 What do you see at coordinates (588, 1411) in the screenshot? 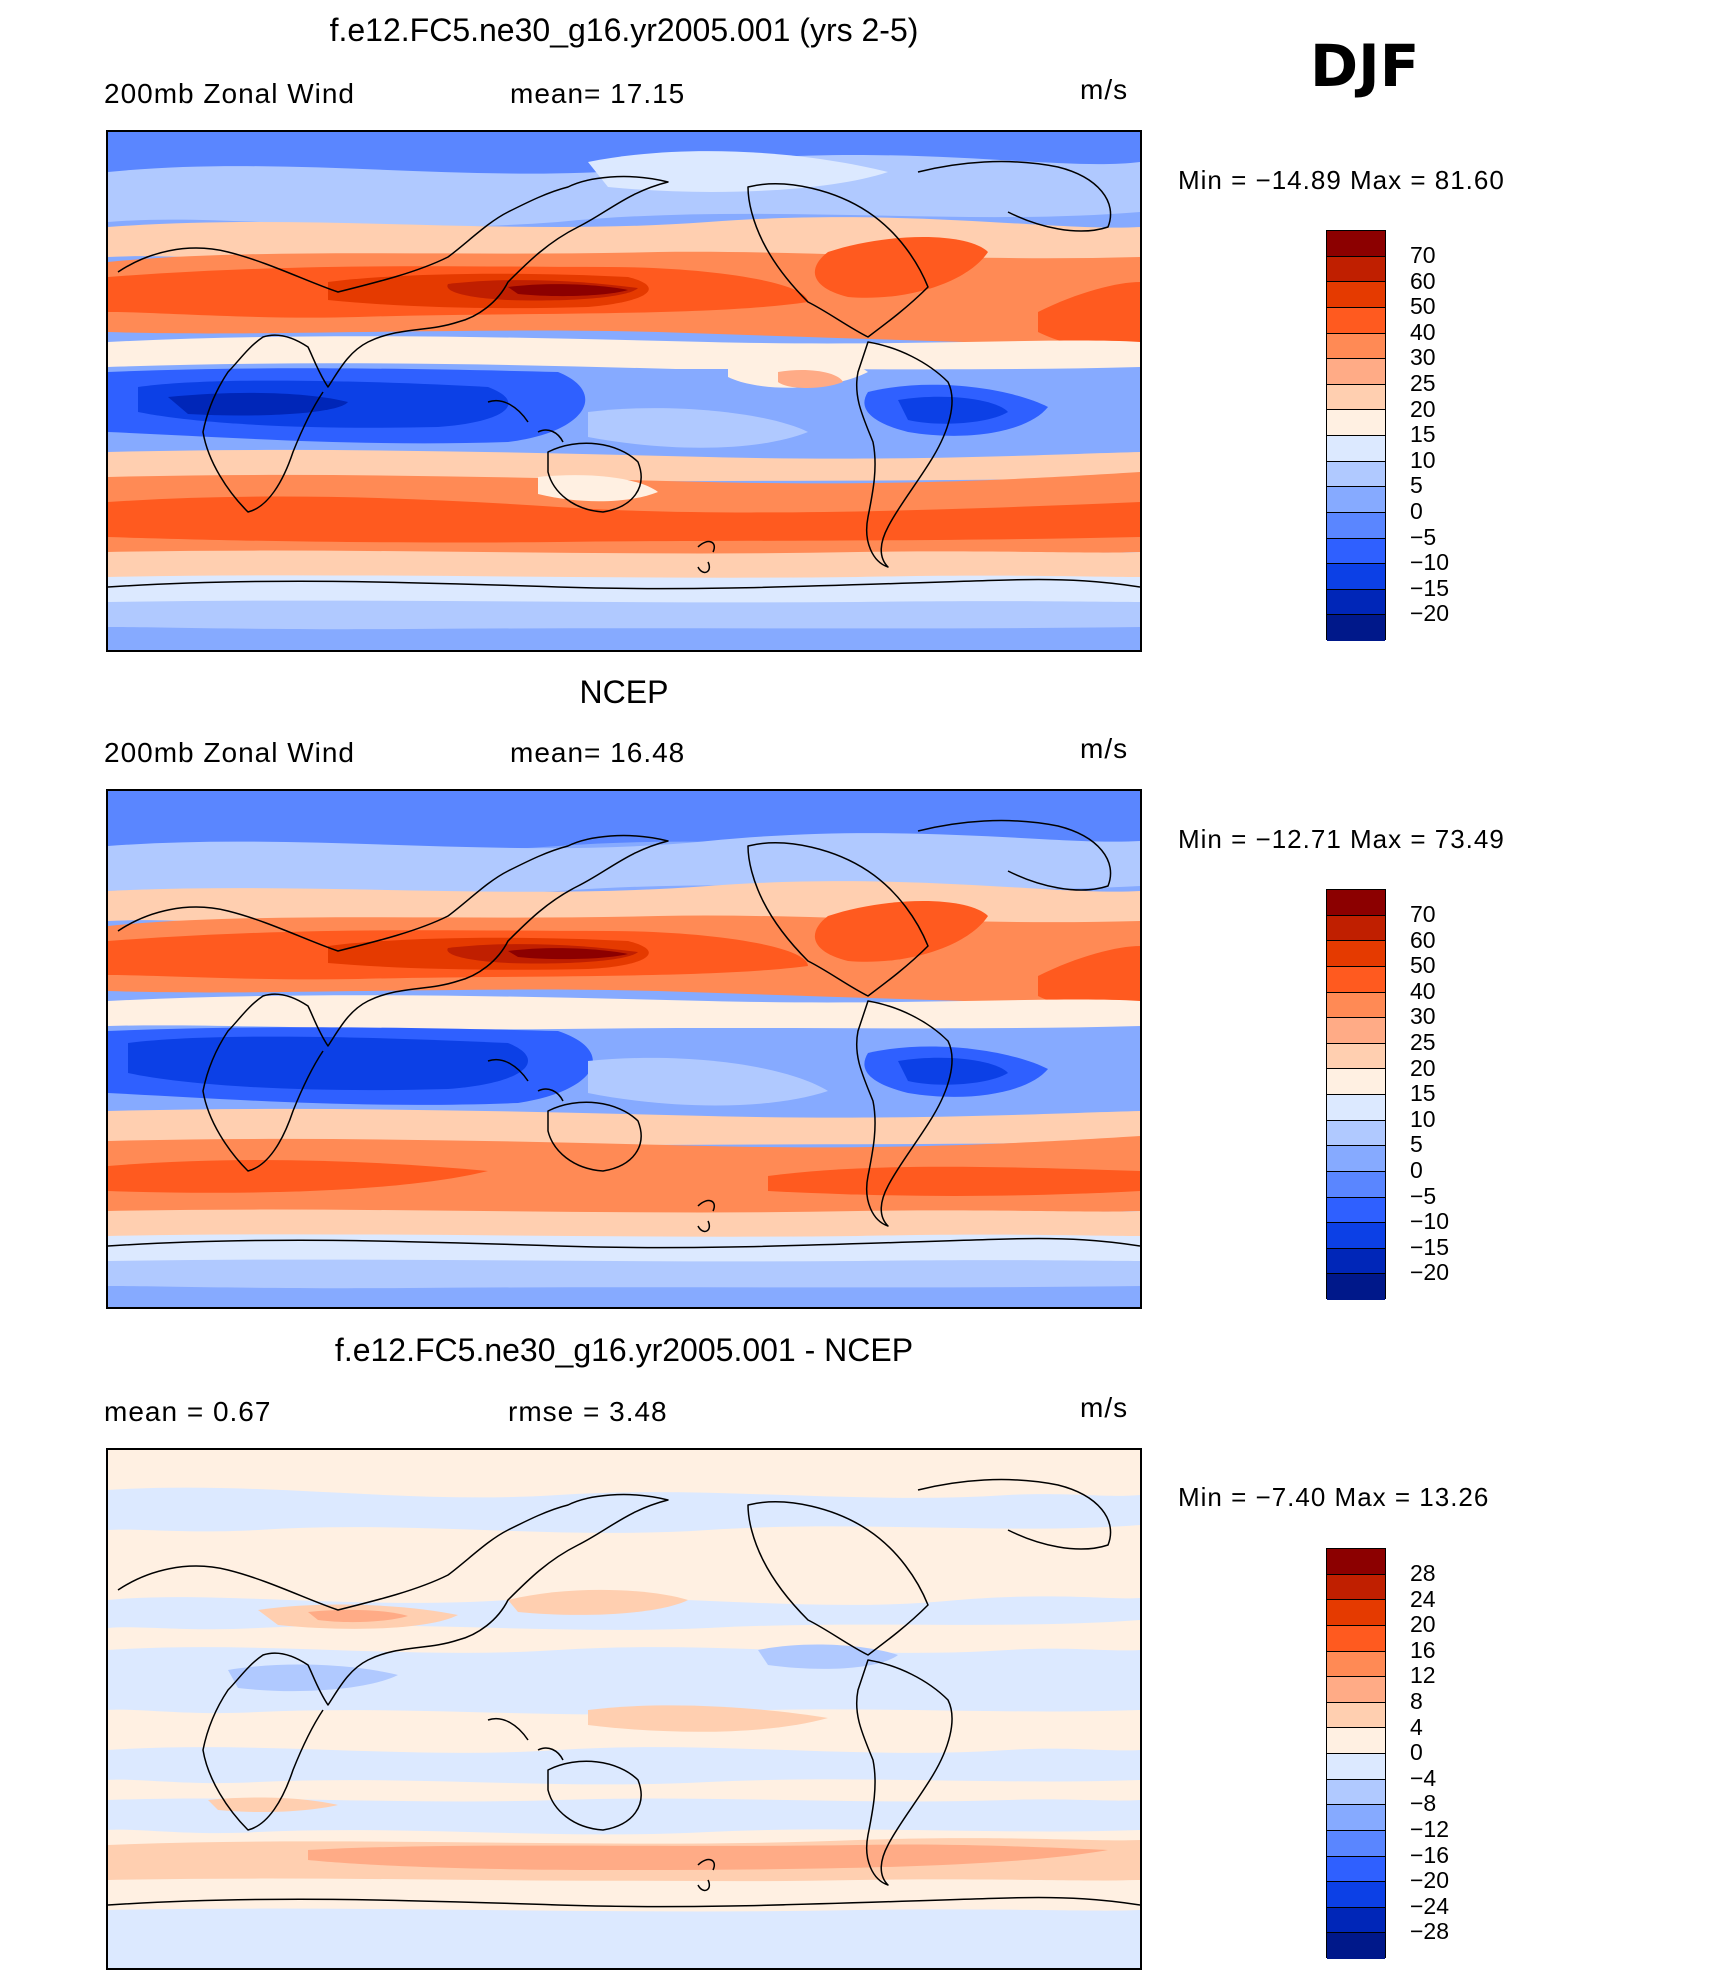
I see `panel-3-rmse: rmse = 3.48` at bounding box center [588, 1411].